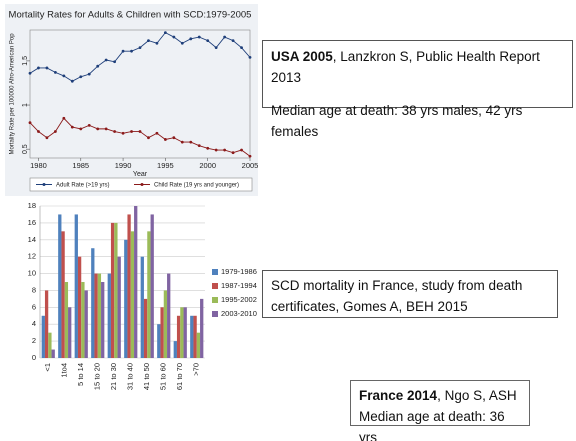 The width and height of the screenshot is (576, 441). I want to click on bold-text: USA 2005, so click(302, 56).